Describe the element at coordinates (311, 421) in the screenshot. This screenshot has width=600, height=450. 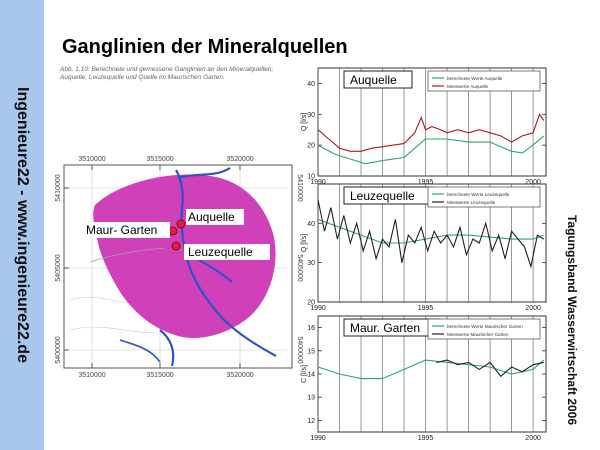
I see `chart-ytick-label: 12` at that location.